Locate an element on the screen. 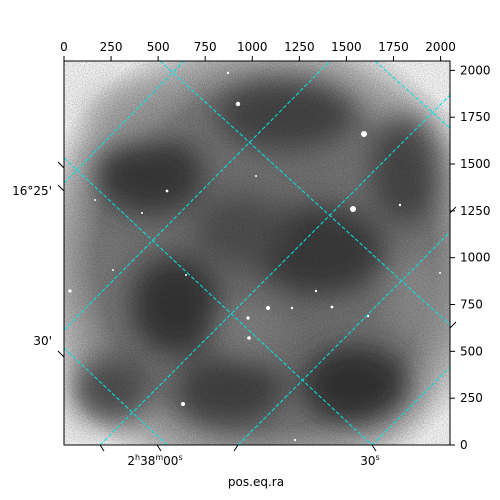 The height and width of the screenshot is (500, 500). top-axis: 0 250 500 750 1000 1250 1500 1750 2000 is located at coordinates (258, 50).